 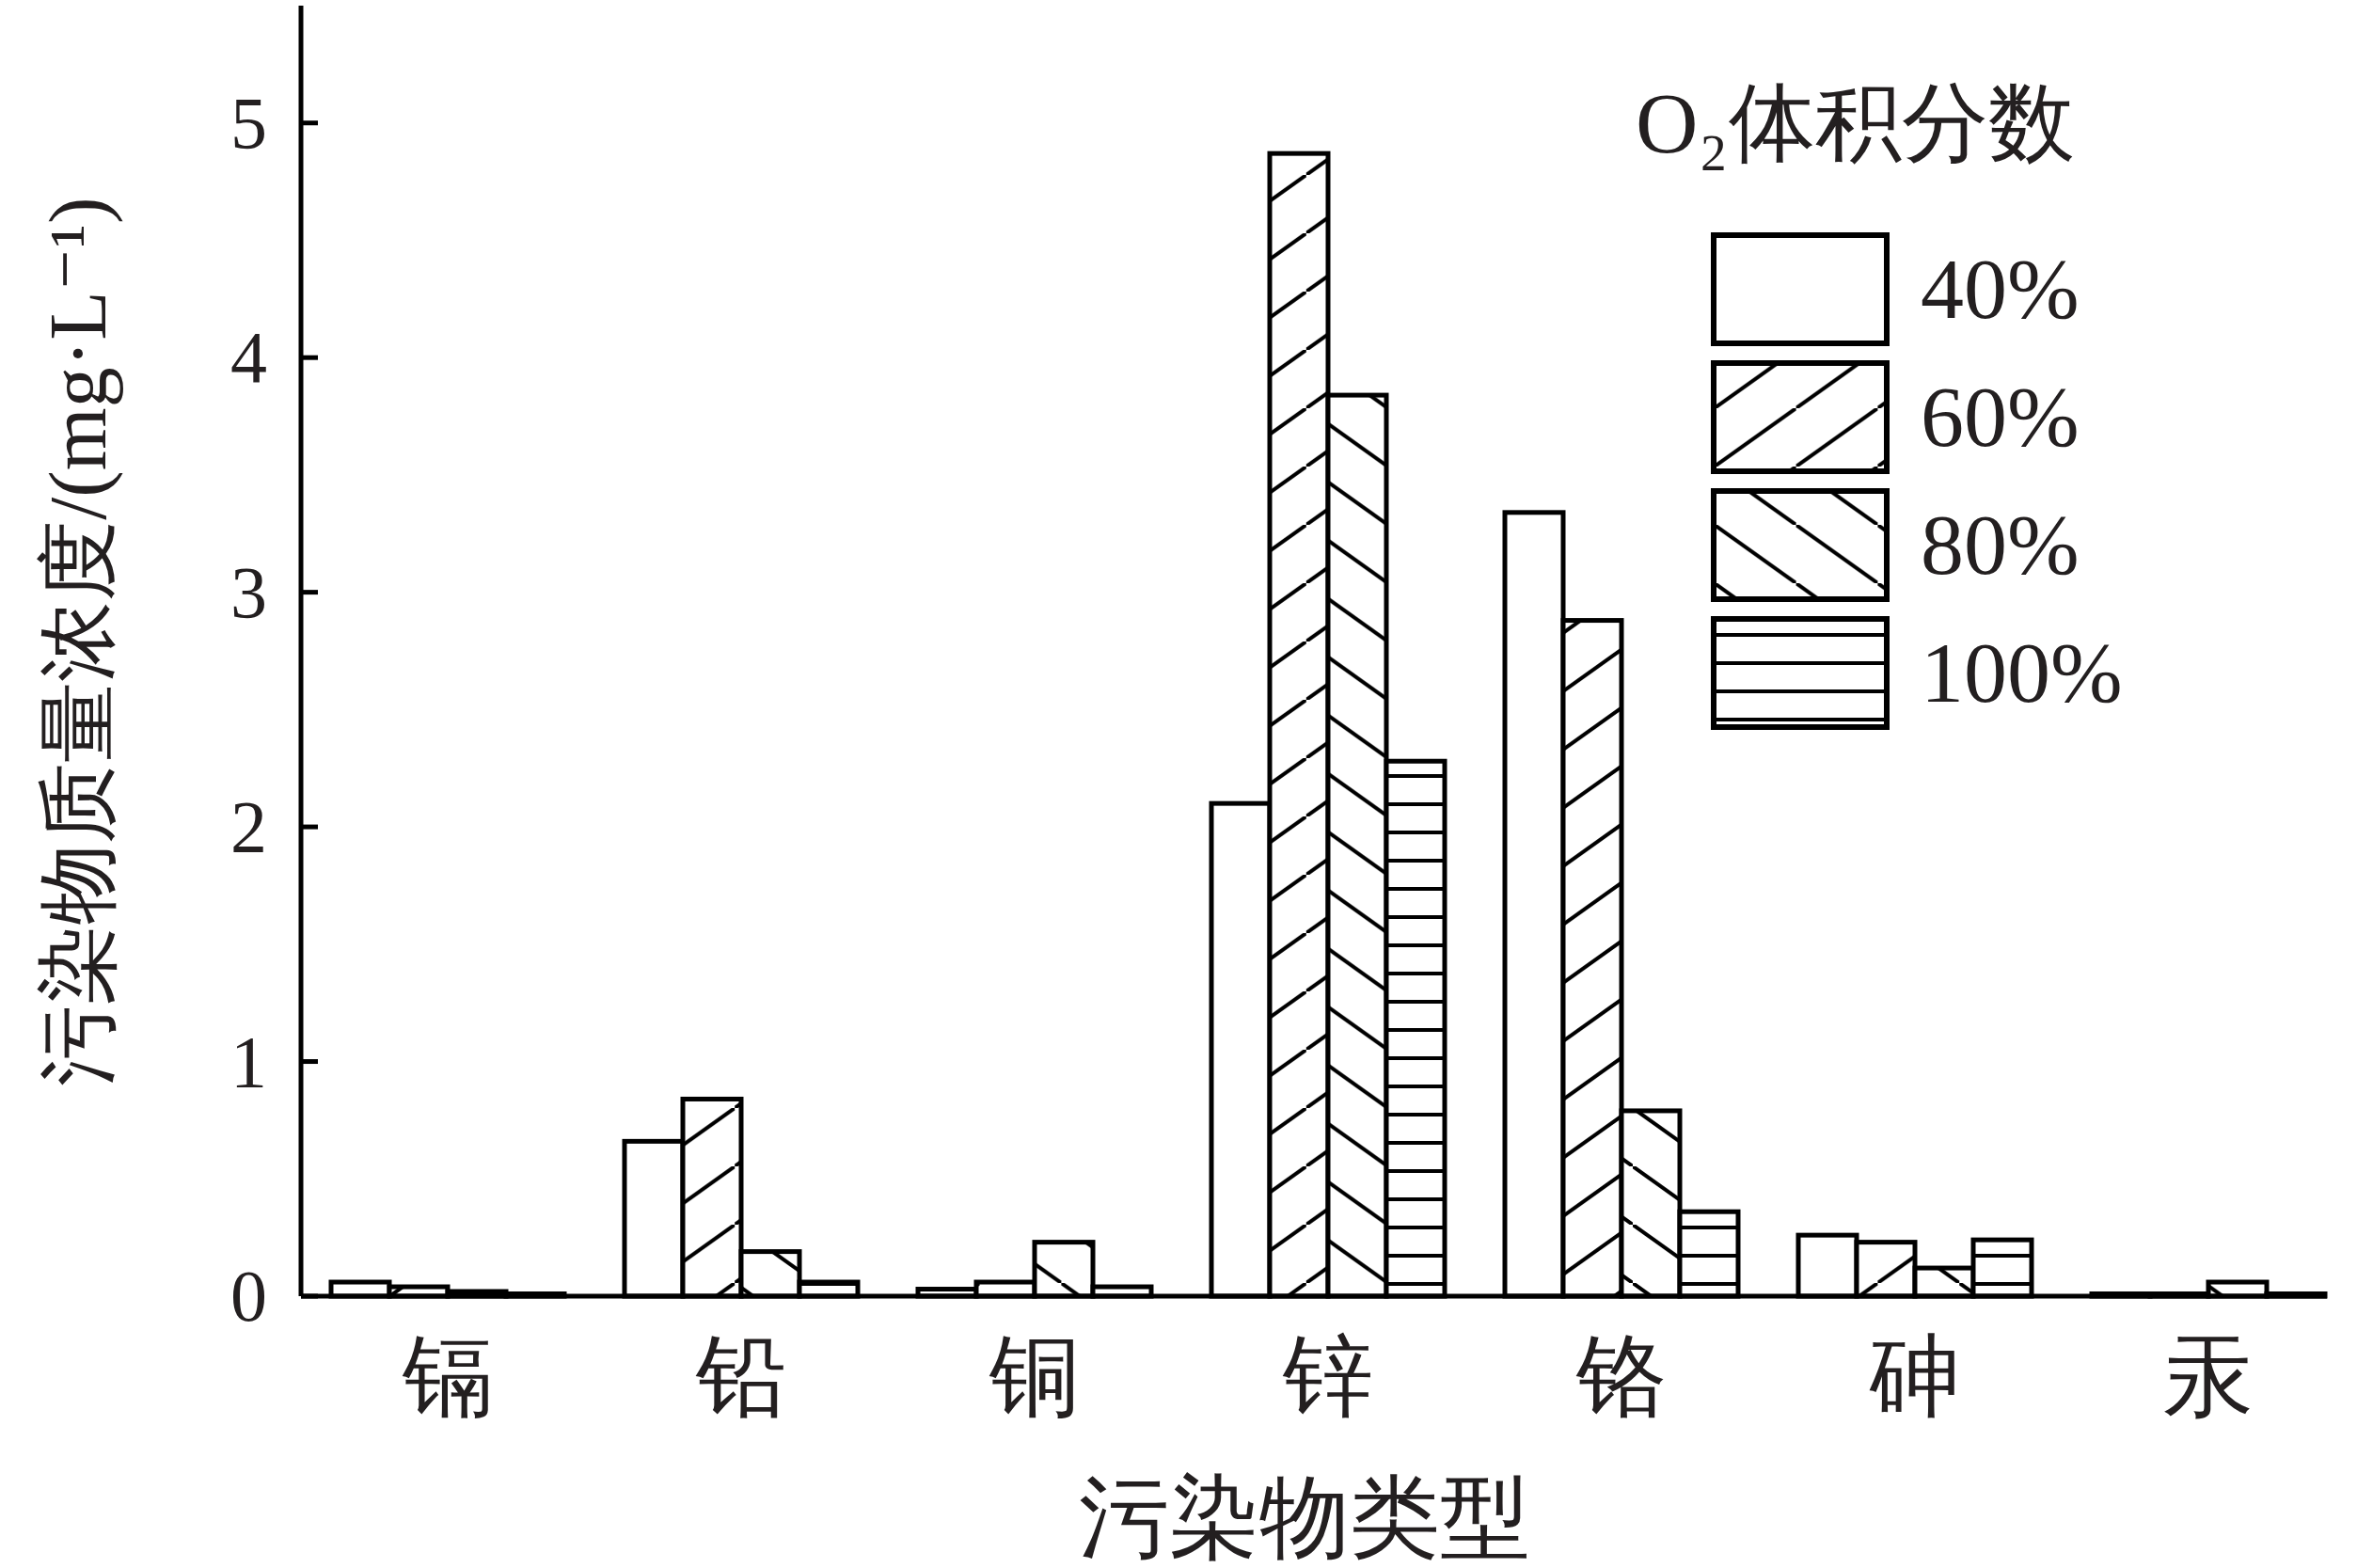 What do you see at coordinates (249, 826) in the screenshot?
I see `y-tick-label: 2` at bounding box center [249, 826].